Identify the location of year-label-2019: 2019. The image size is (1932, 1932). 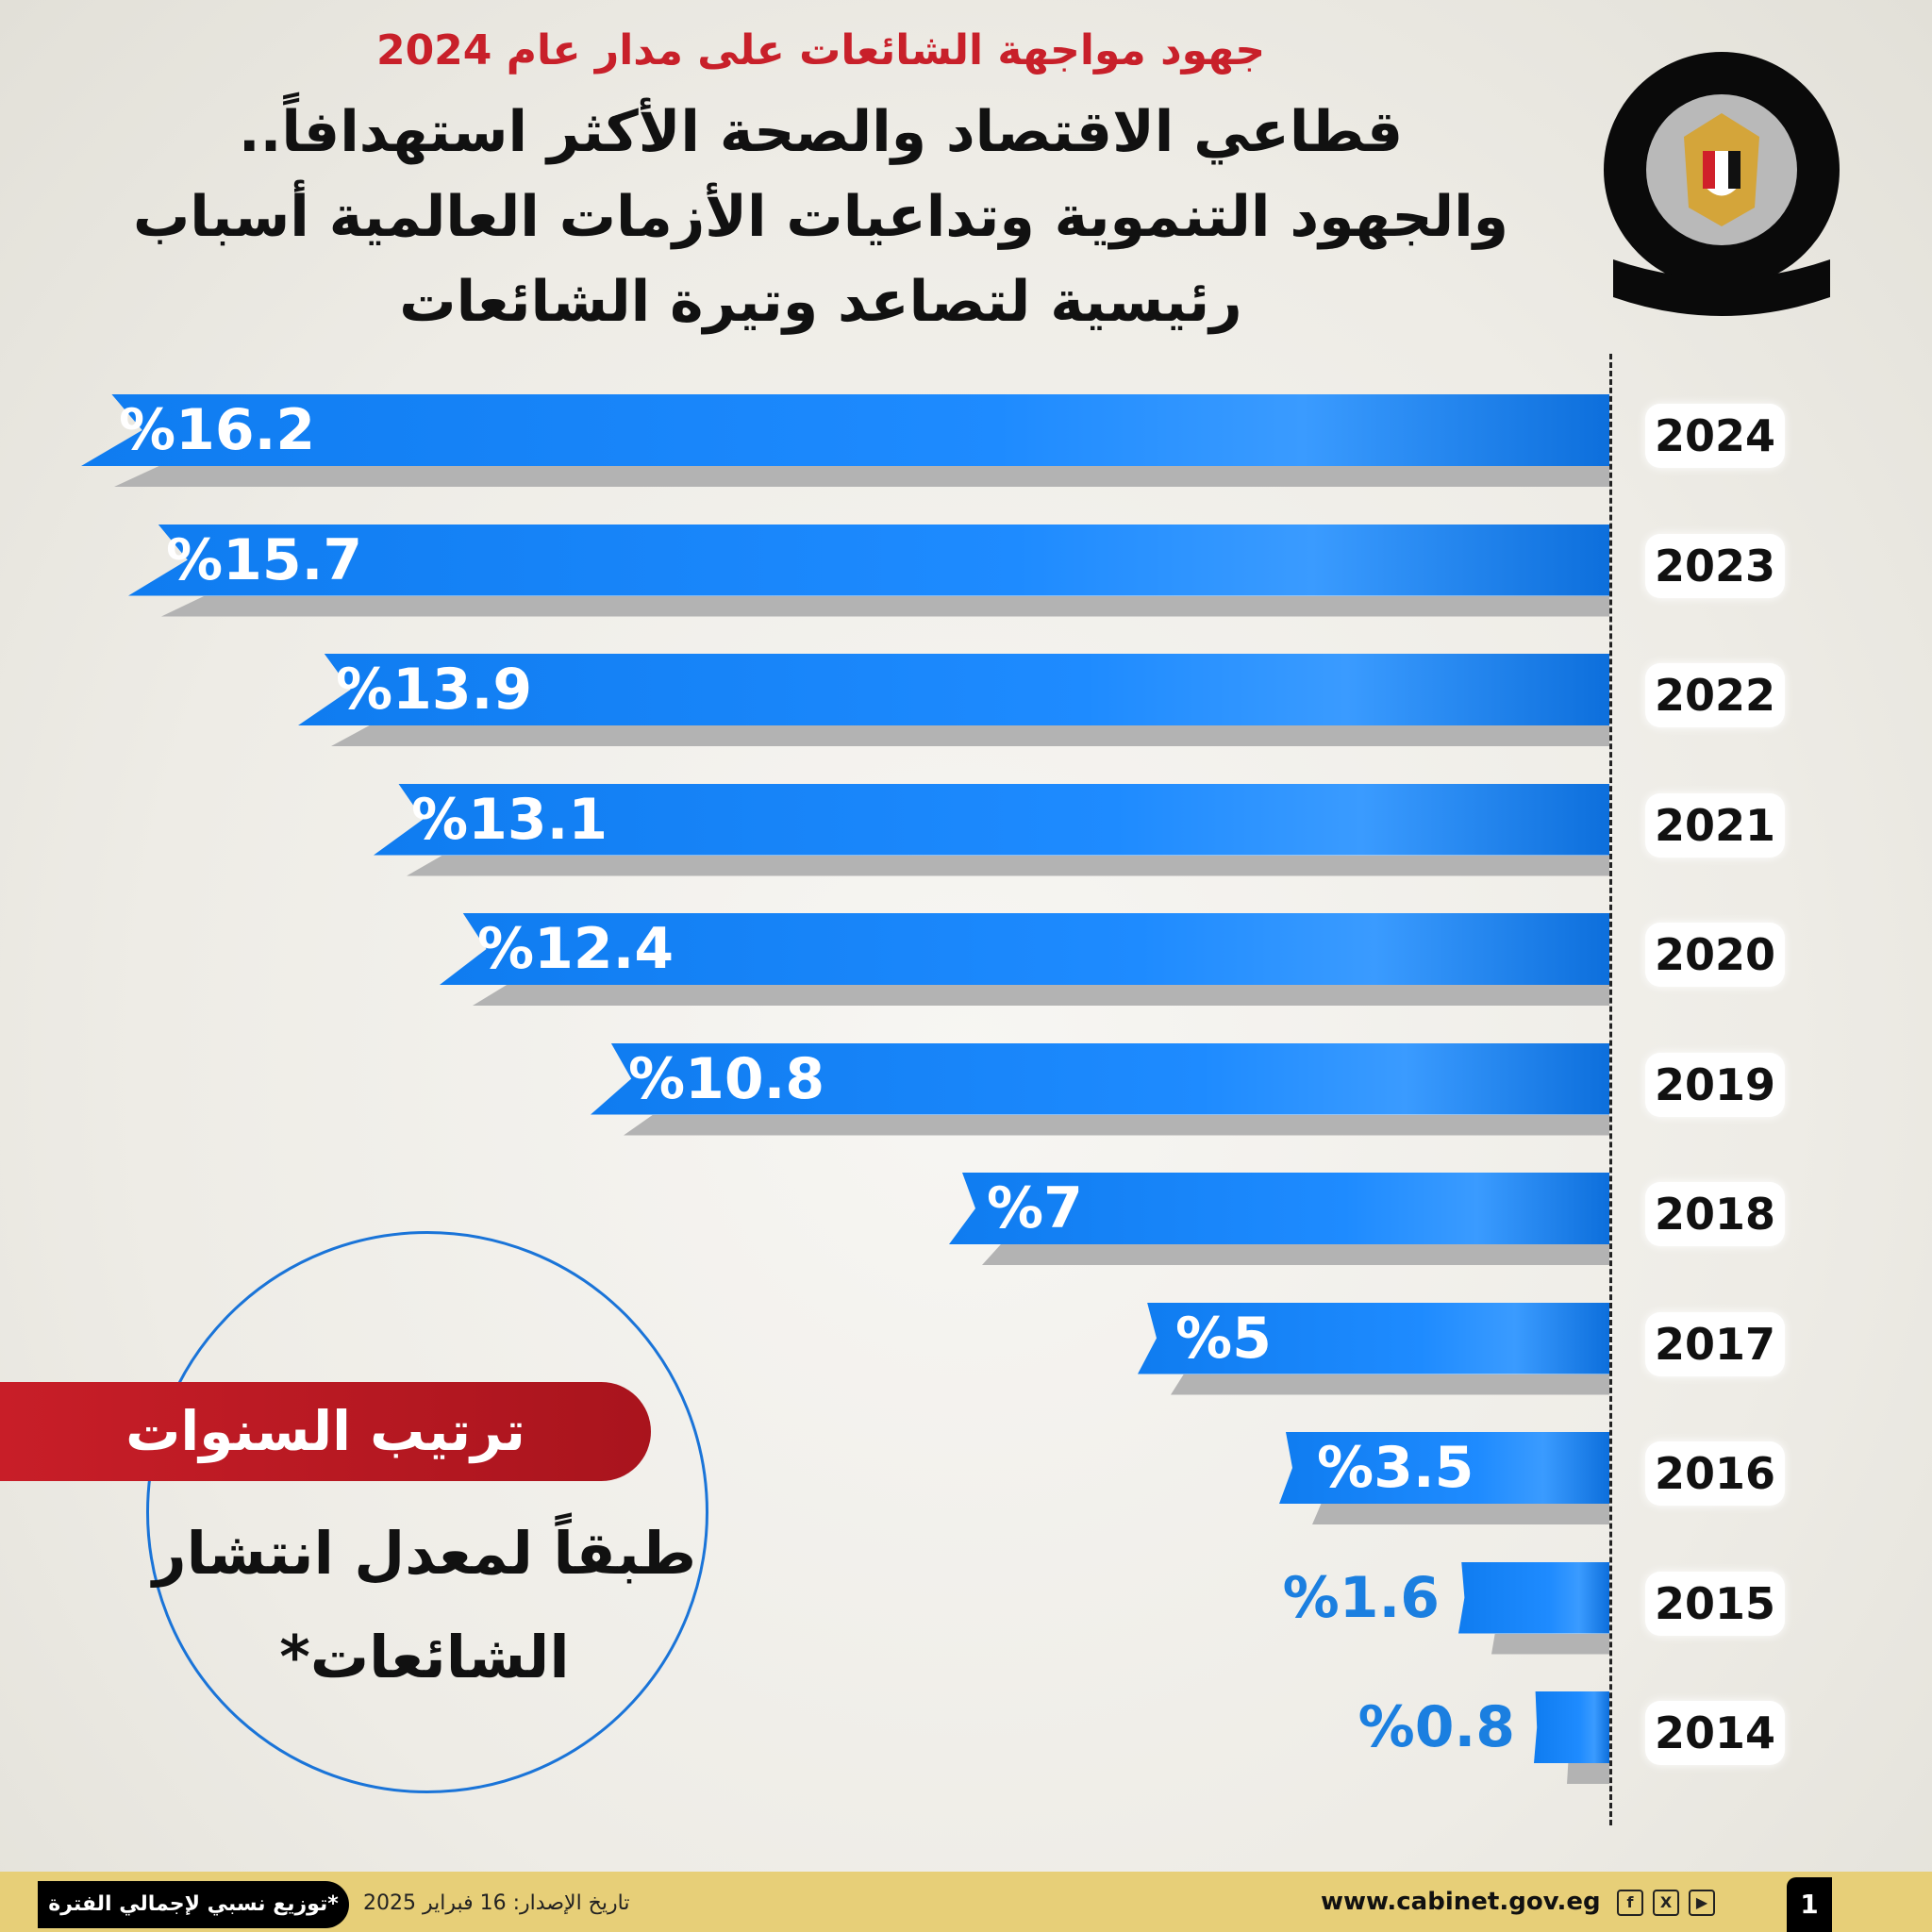
(1715, 1084).